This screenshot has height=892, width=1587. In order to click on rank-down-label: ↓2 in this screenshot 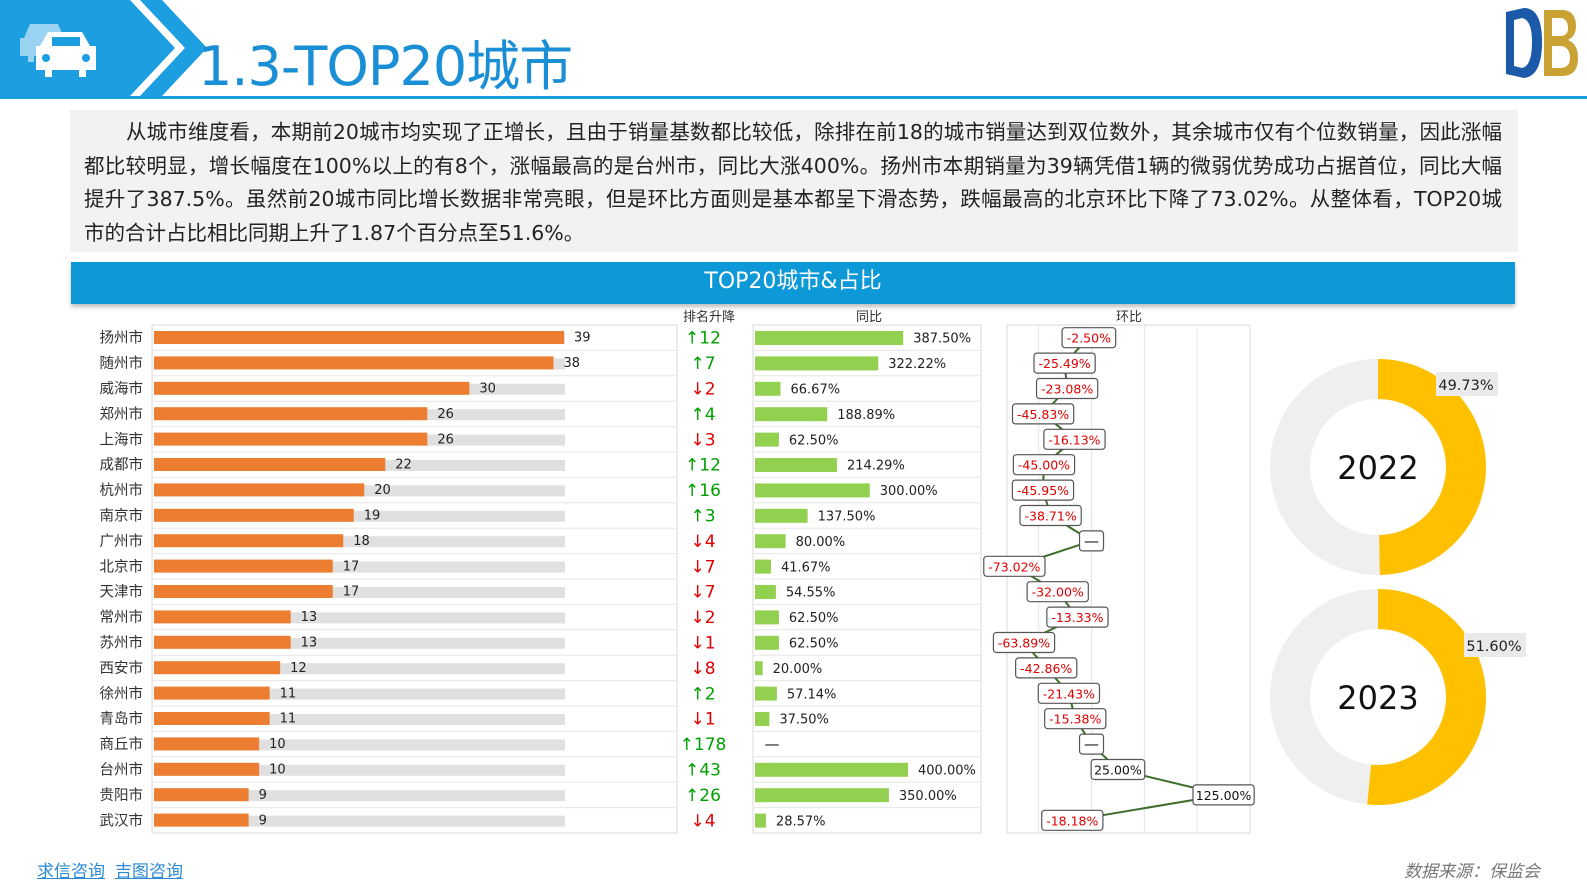, I will do `click(702, 618)`.